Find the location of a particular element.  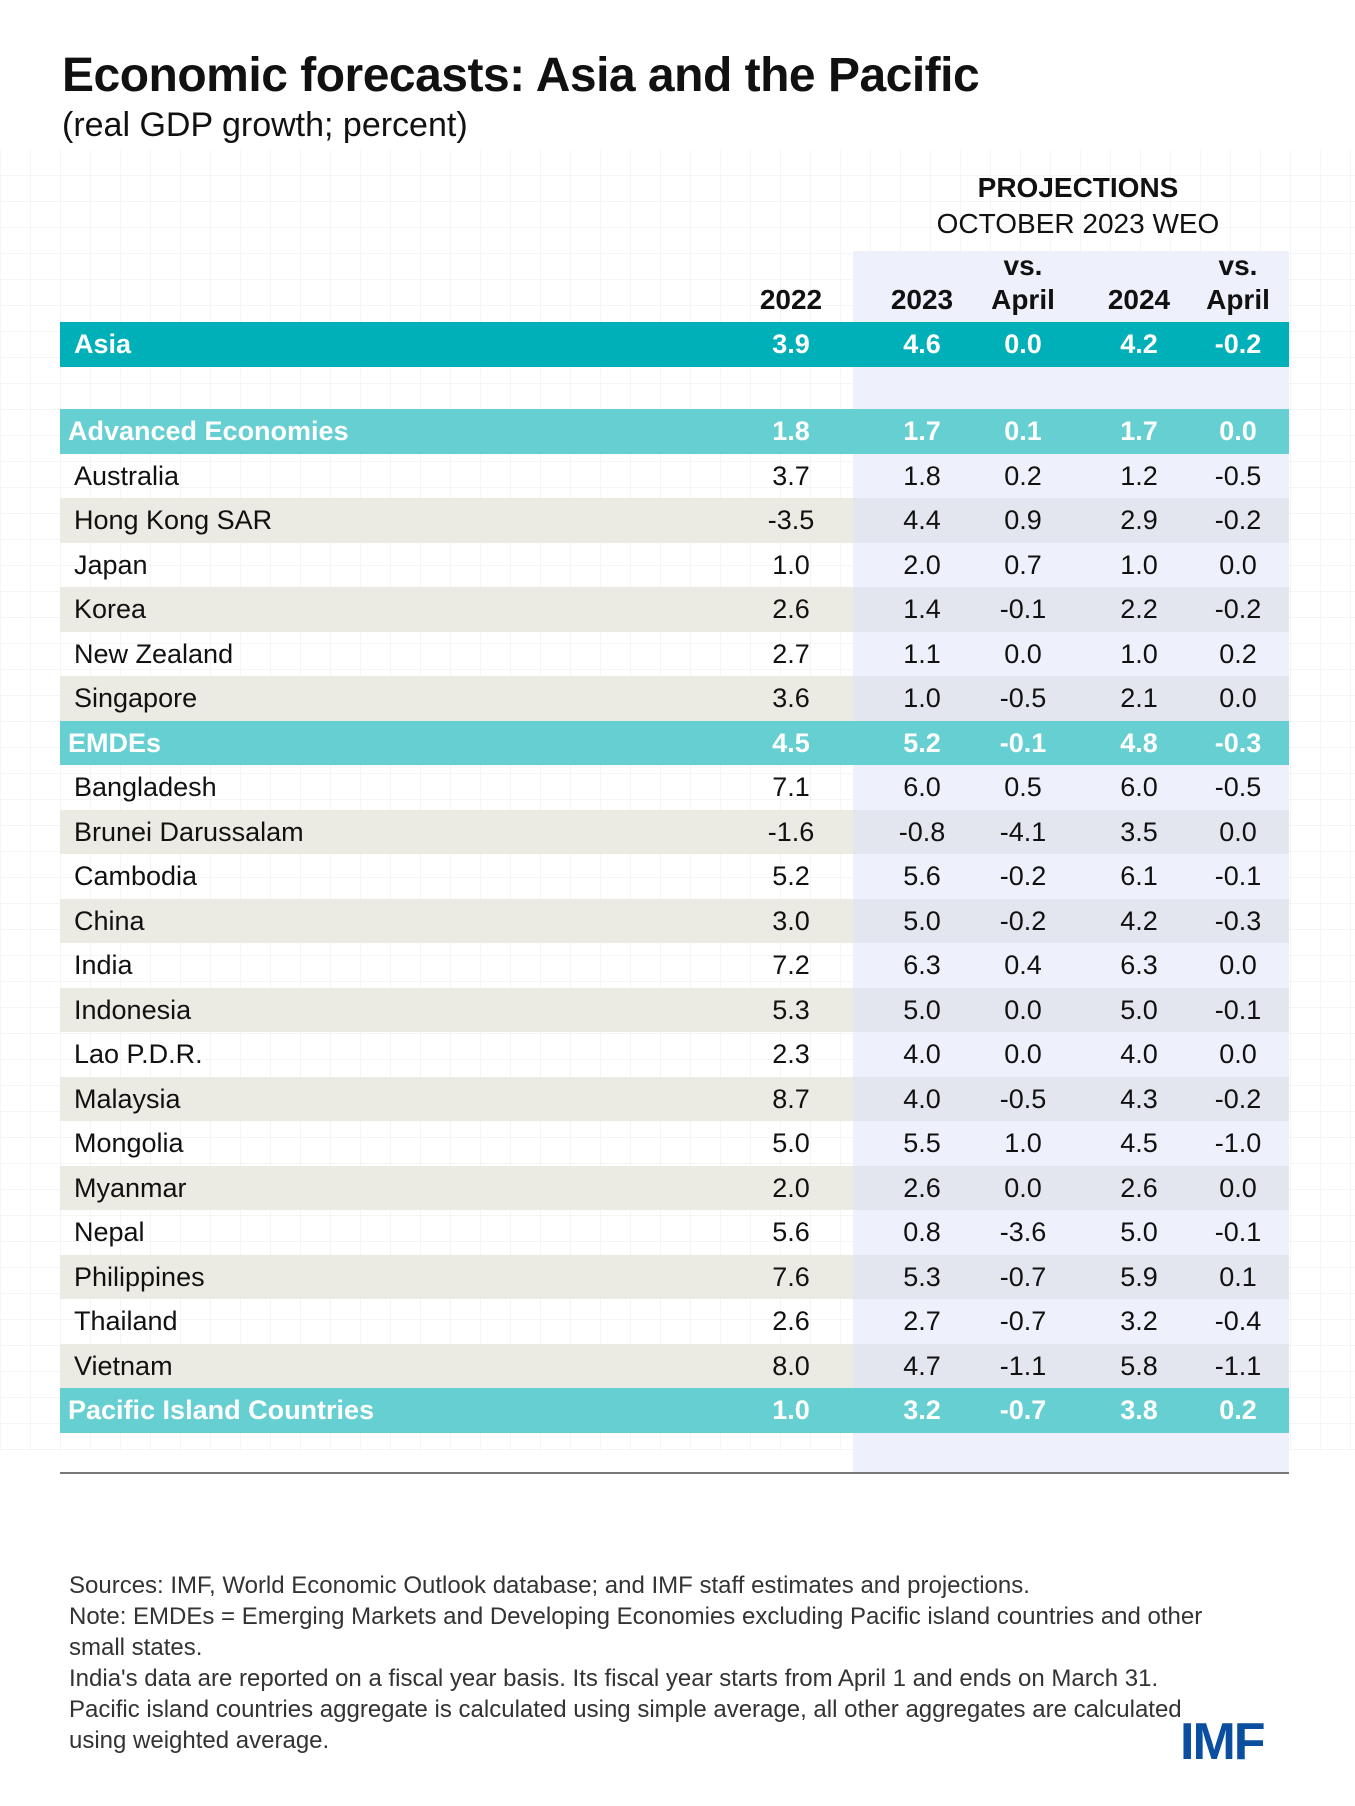

aggregate-row: Pacific Island Countries 1.0 3.2 -0.7 3.8 0.2 is located at coordinates (674, 1410).